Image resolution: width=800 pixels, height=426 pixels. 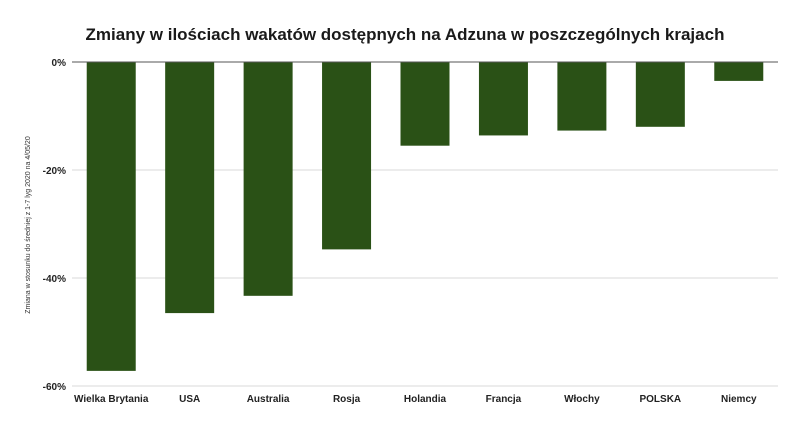 I want to click on category-label: Australia, so click(x=268, y=399).